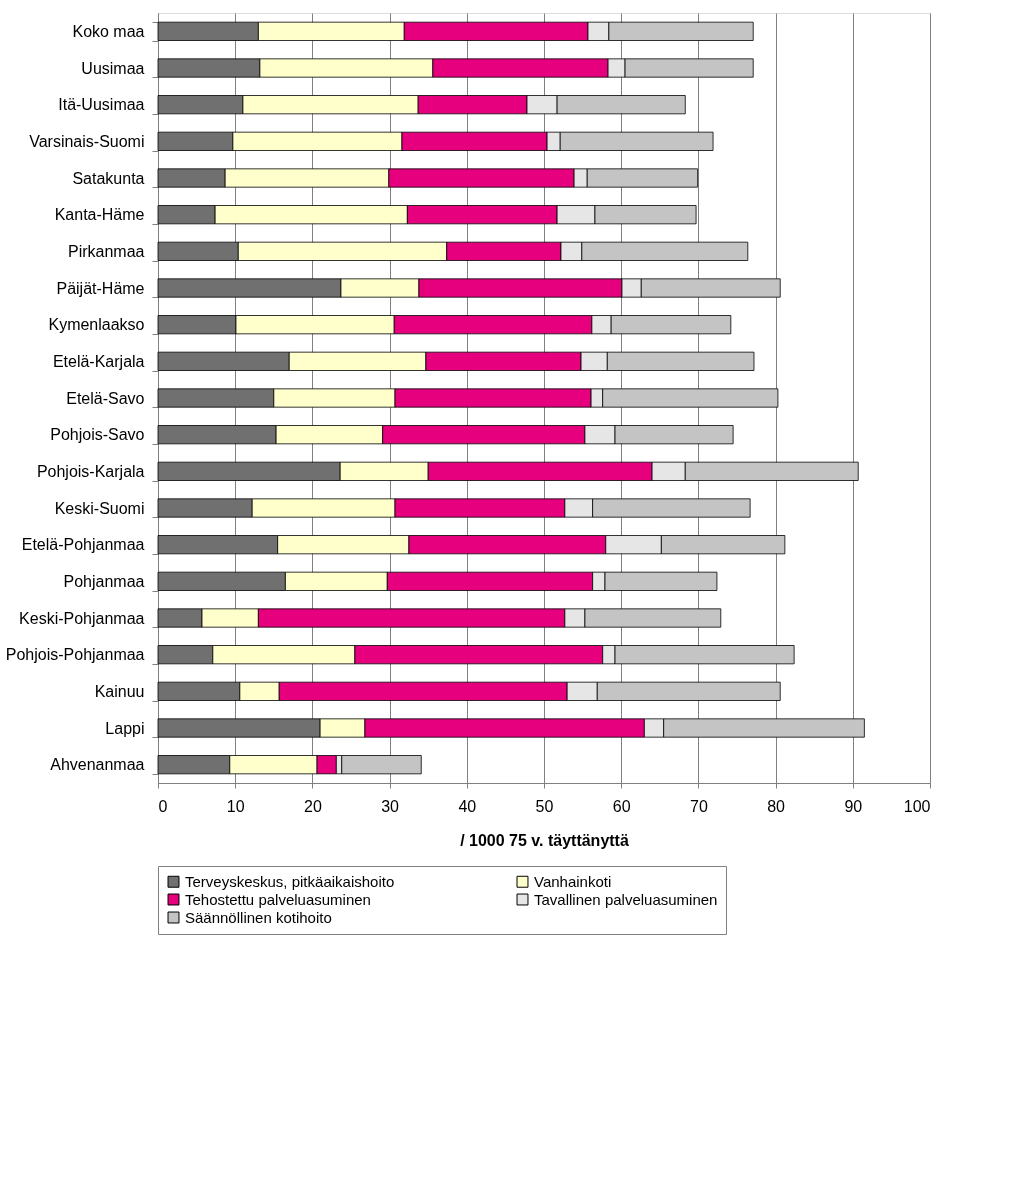 The image size is (1029, 1189). What do you see at coordinates (98, 361) in the screenshot?
I see `y-tick-label: Etelä-Karjala` at bounding box center [98, 361].